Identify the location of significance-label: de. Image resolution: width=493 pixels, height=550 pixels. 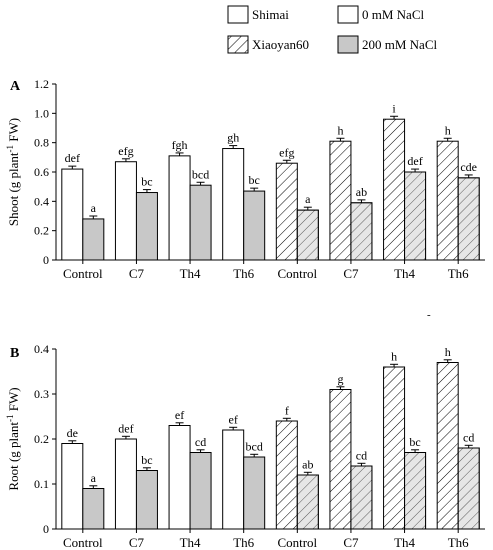
(72, 433).